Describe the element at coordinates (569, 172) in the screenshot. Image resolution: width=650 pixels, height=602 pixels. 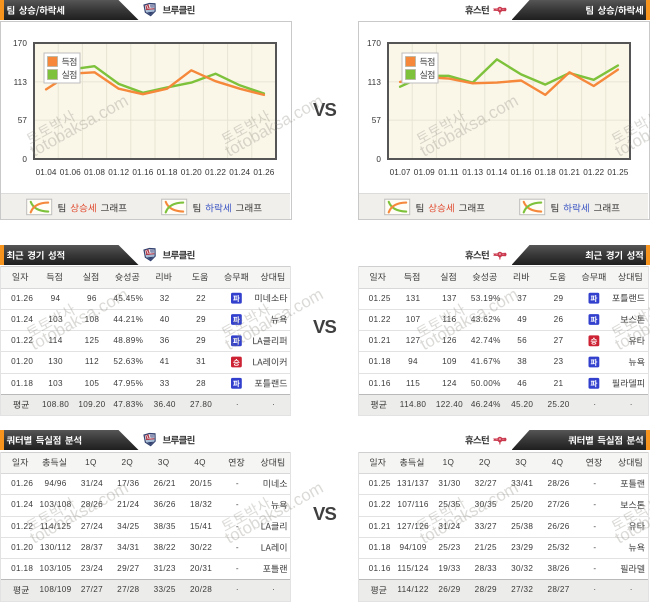
I see `svg-text: 01.21` at that location.